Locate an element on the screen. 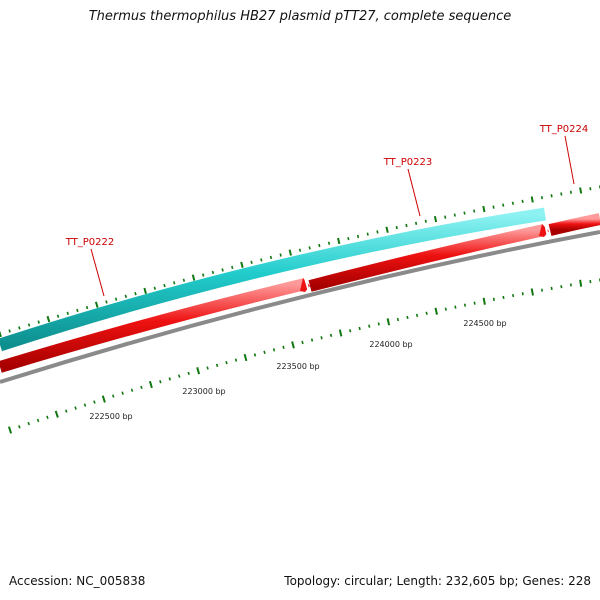 Image resolution: width=600 pixels, height=600 pixels. gene-arc-tt-p0222-reverse is located at coordinates (153, 325).